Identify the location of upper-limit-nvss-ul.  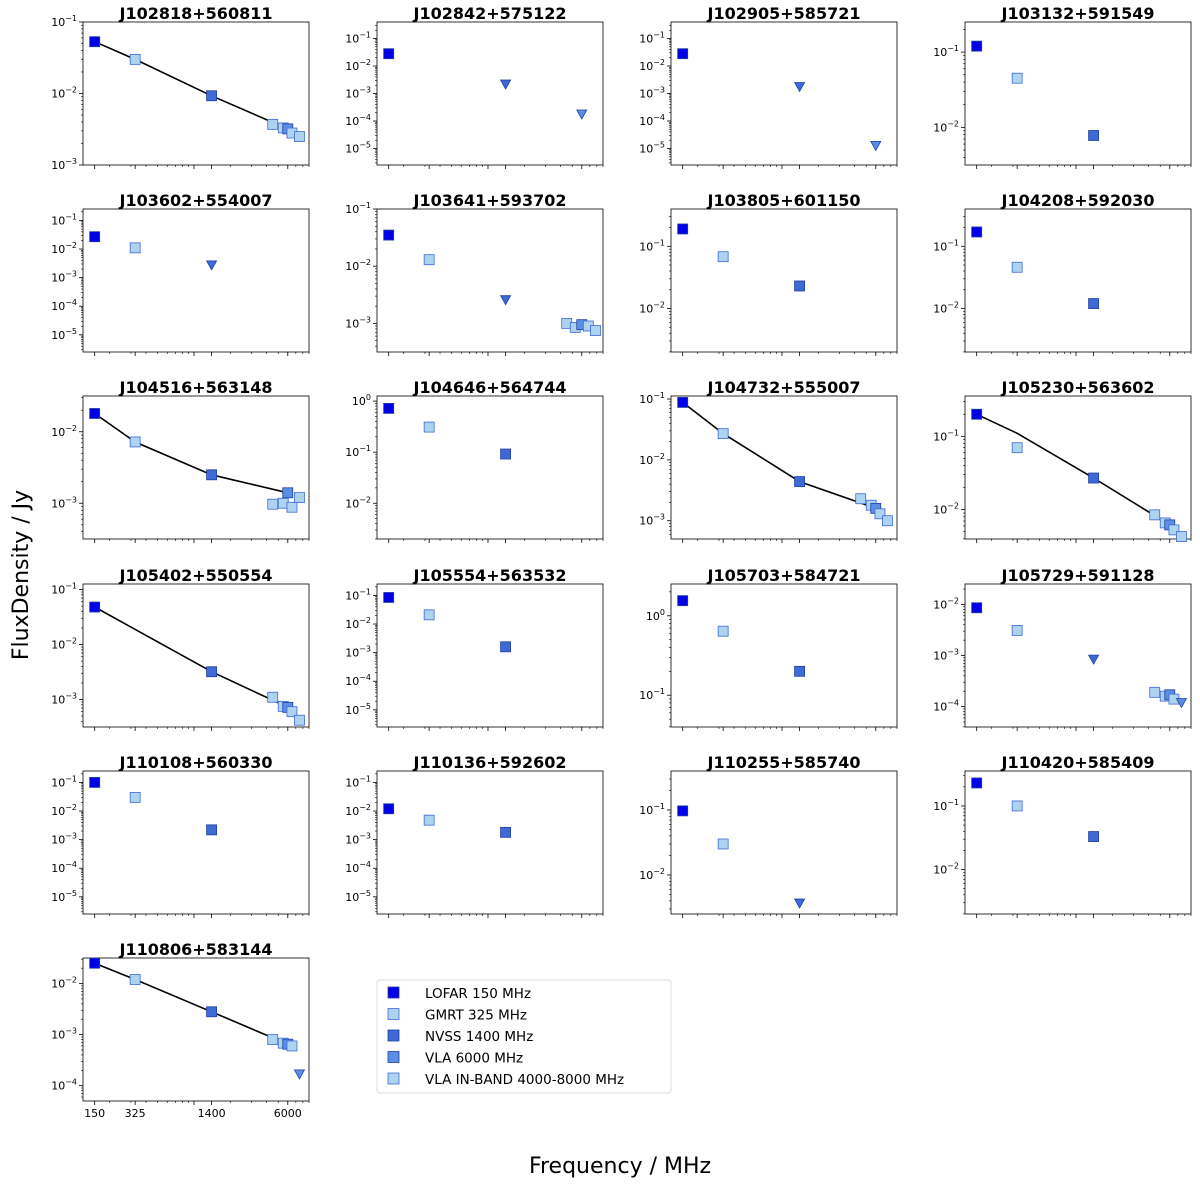
(211, 265).